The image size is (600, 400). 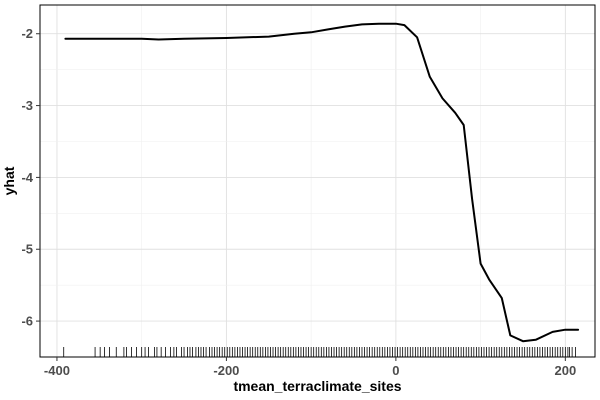 What do you see at coordinates (57, 370) in the screenshot?
I see `x-tick-label: -400` at bounding box center [57, 370].